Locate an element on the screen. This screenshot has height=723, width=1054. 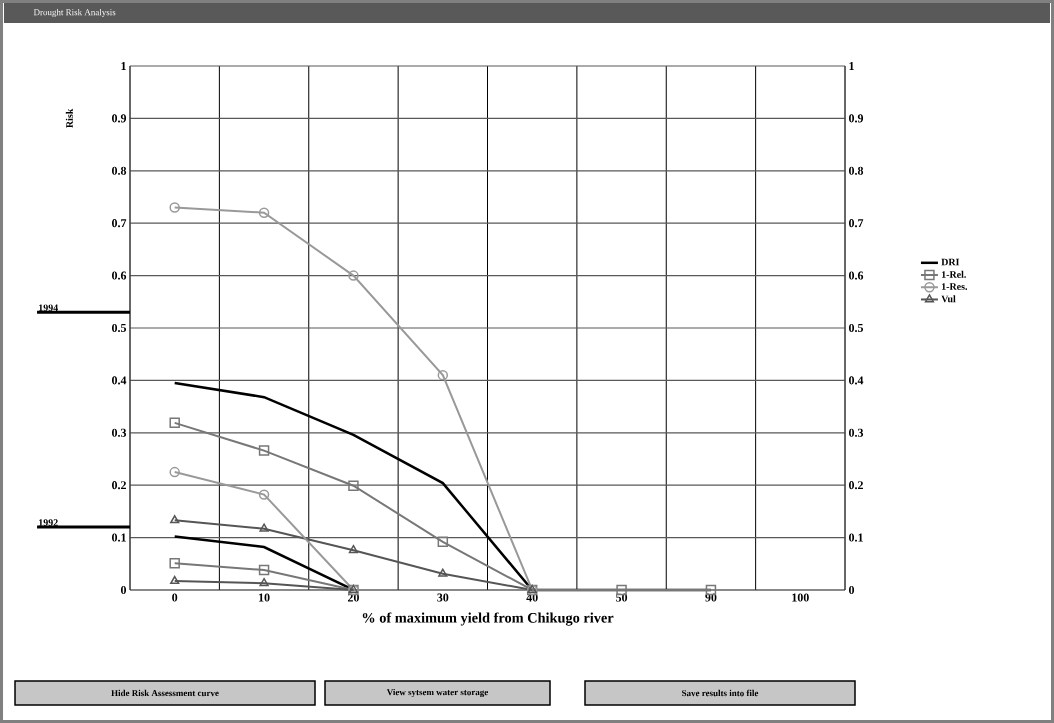
y-tick-label: 1 is located at coordinates (123, 66).